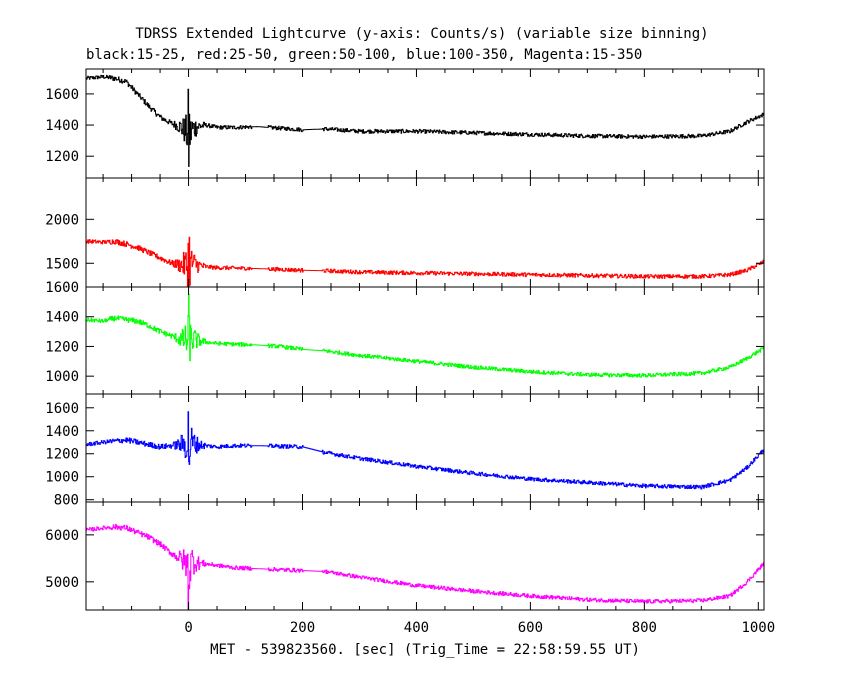 The height and width of the screenshot is (680, 850). I want to click on panel-4: 800 1000 1200 1400 1600, so click(405, 451).